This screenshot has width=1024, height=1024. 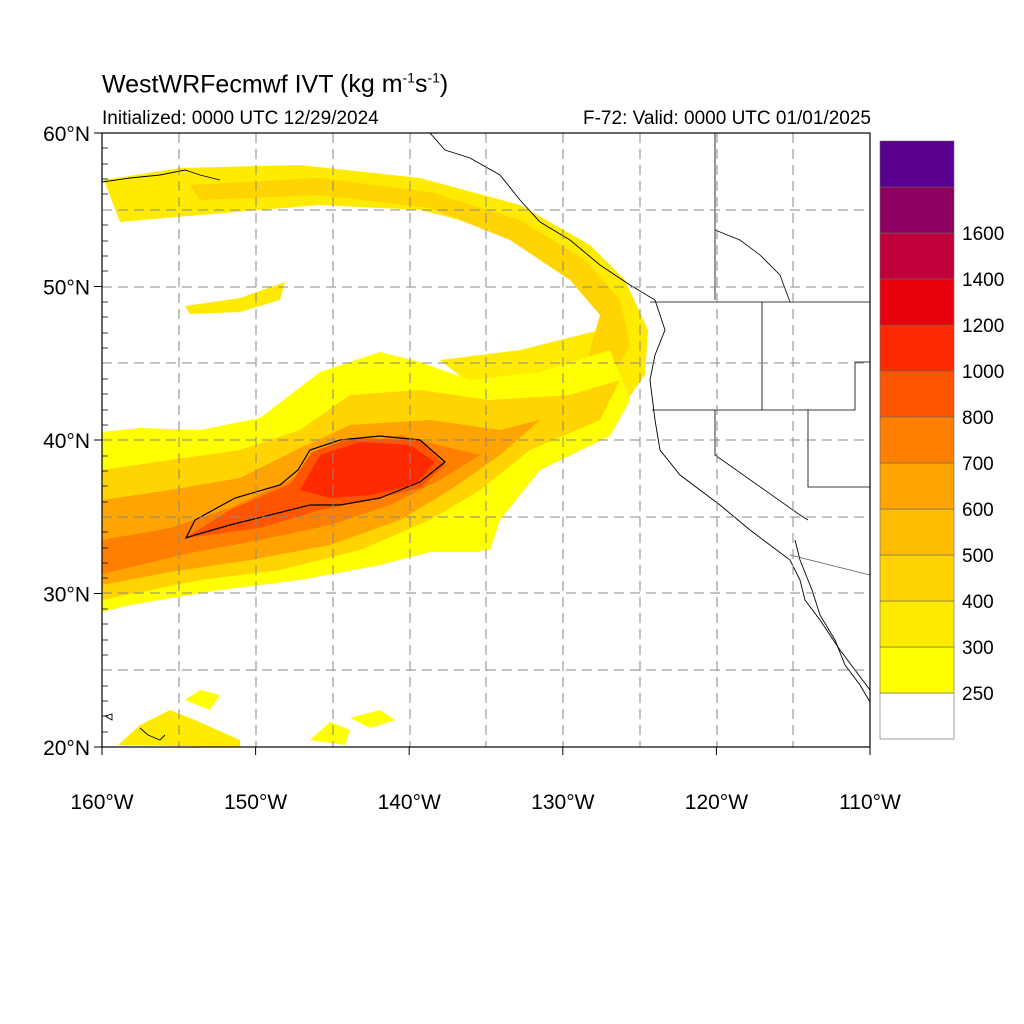 I want to click on lat-tick-label: 30°N, so click(x=66, y=595).